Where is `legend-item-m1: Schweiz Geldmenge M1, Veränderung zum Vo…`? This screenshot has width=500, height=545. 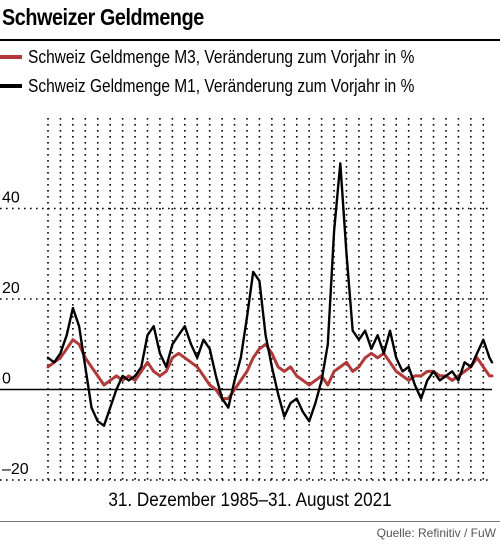 legend-item-m1: Schweiz Geldmenge M1, Veränderung zum Vo… is located at coordinates (238, 86).